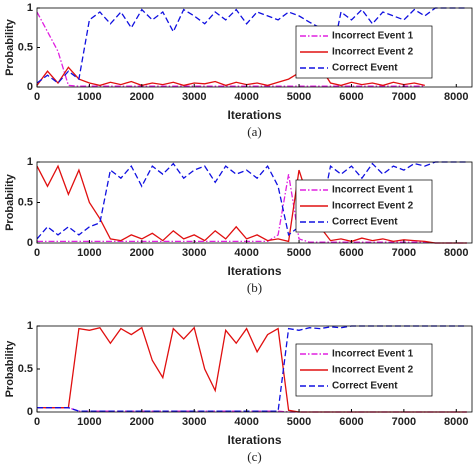 This screenshot has height=474, width=474. What do you see at coordinates (254, 456) in the screenshot?
I see `caption: (c)` at bounding box center [254, 456].